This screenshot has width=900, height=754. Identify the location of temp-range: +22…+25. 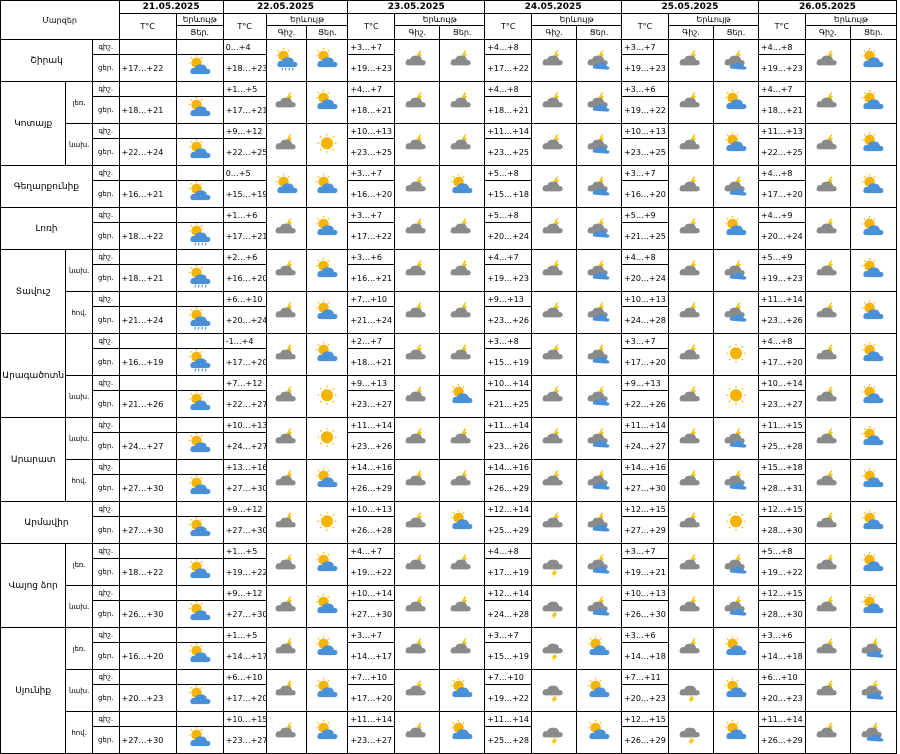
(244, 152).